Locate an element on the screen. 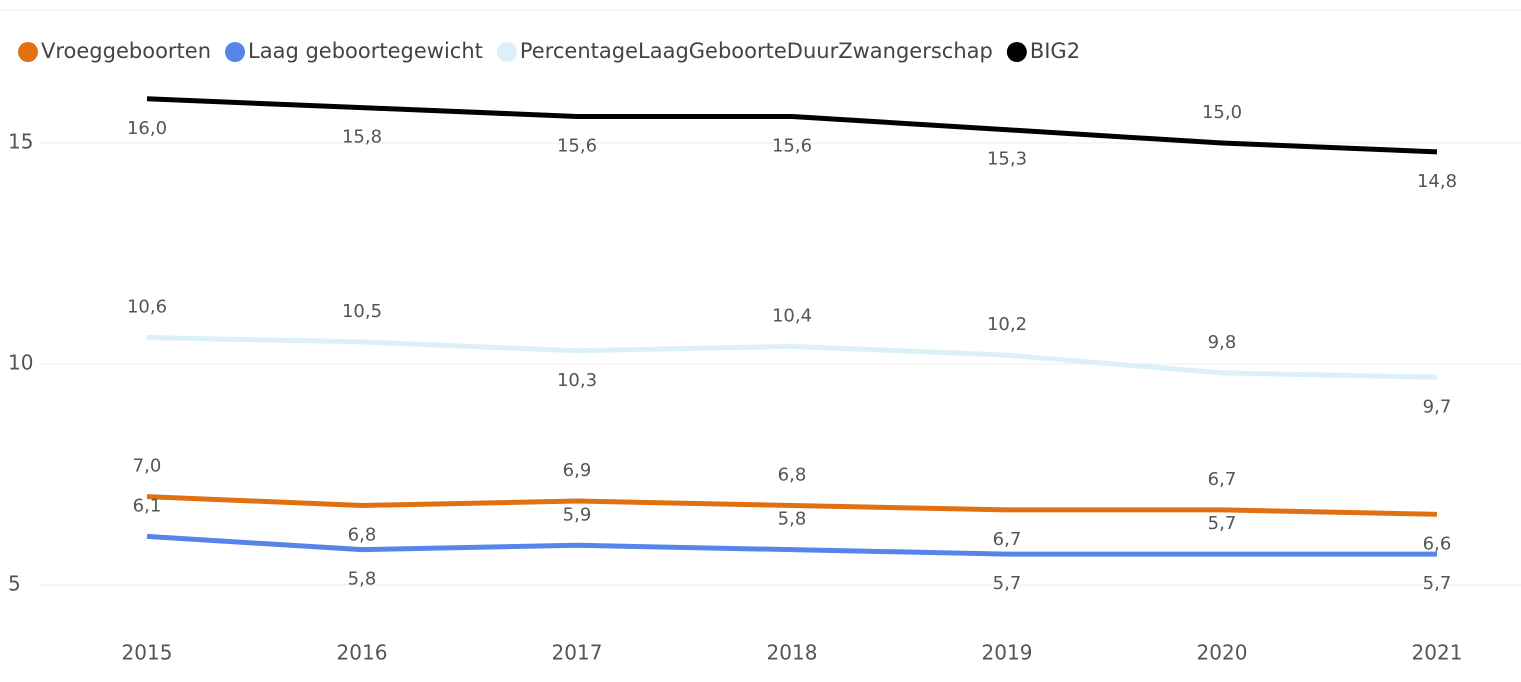 The height and width of the screenshot is (682, 1521). y-tick-label: 10 is located at coordinates (20, 363).